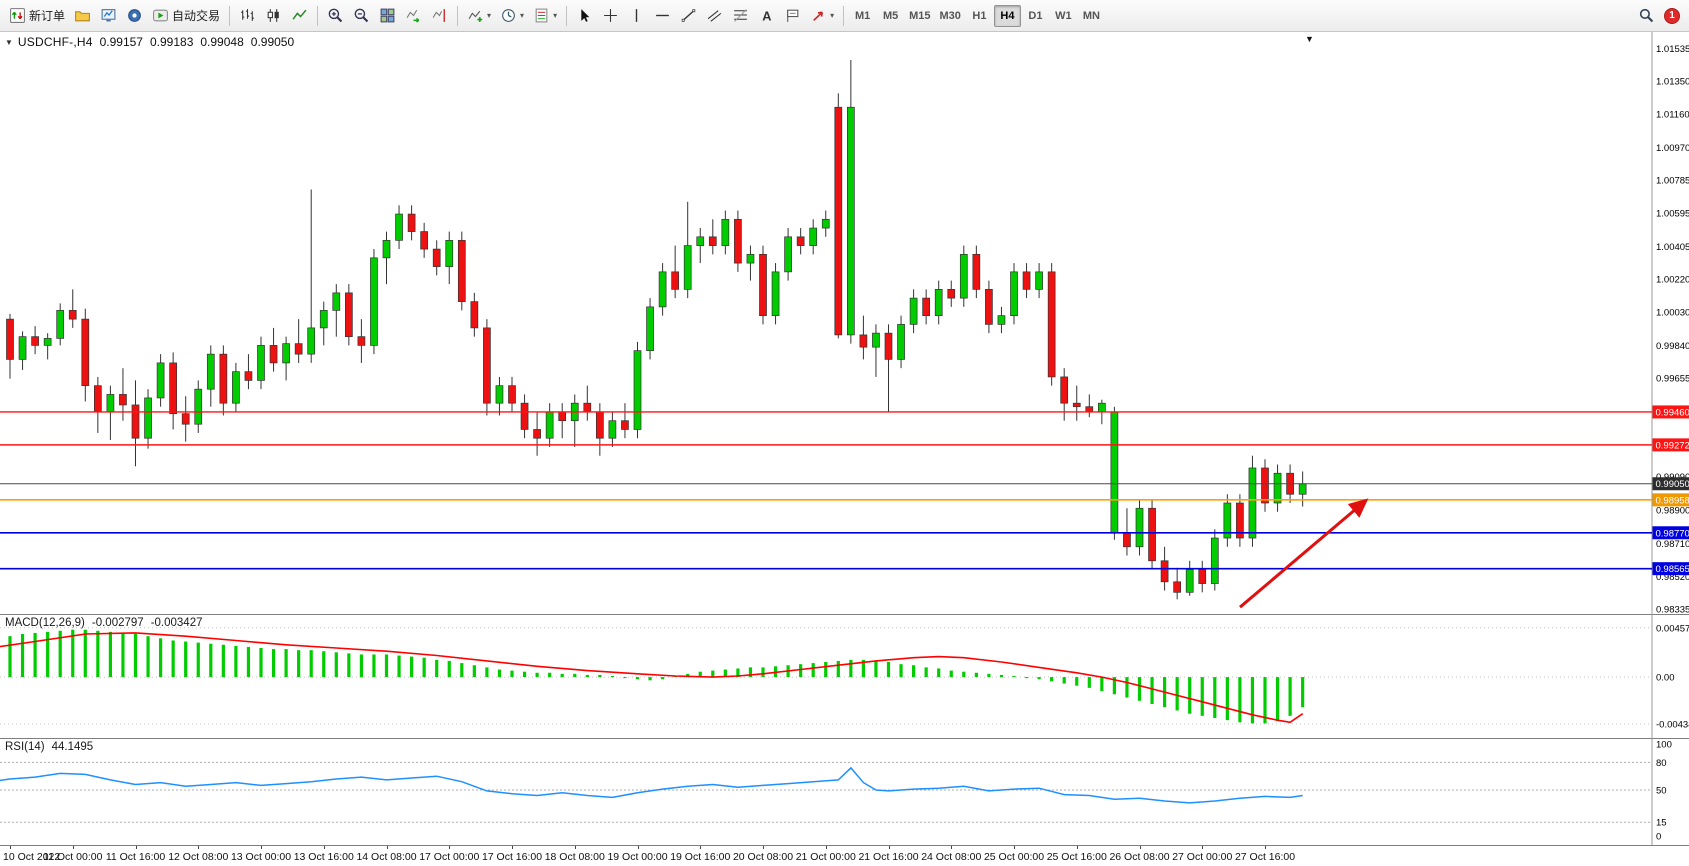 The width and height of the screenshot is (1689, 866). Describe the element at coordinates (247, 16) in the screenshot. I see `bar-chart-button` at that location.